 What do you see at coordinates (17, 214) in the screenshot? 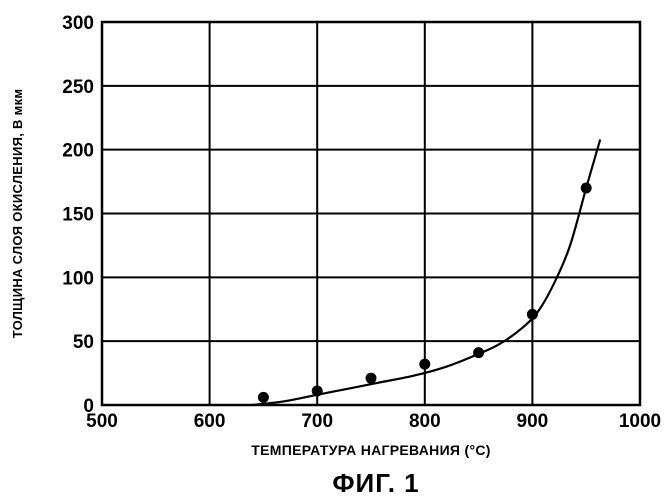
I see `y-axis-label: ТОЛЩИНА СЛОЯ ОКИСЛЕНИЯ, В мкм` at bounding box center [17, 214].